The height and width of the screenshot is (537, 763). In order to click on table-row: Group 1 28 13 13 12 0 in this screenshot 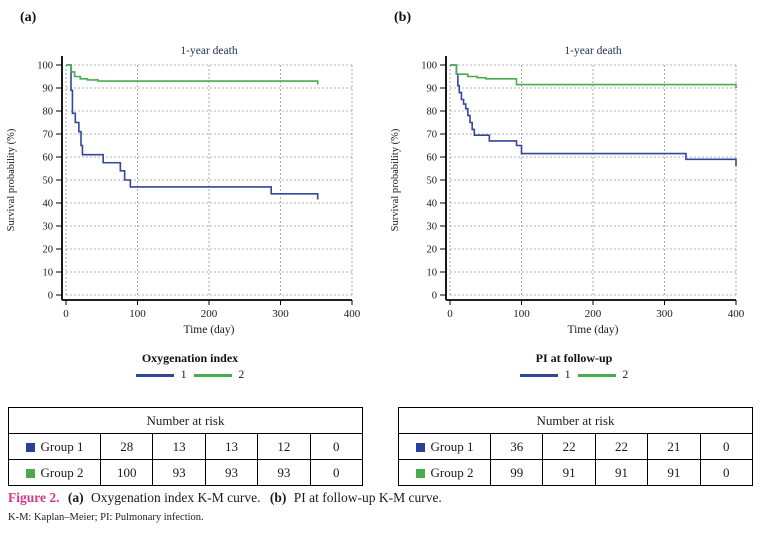, I will do `click(186, 446)`.